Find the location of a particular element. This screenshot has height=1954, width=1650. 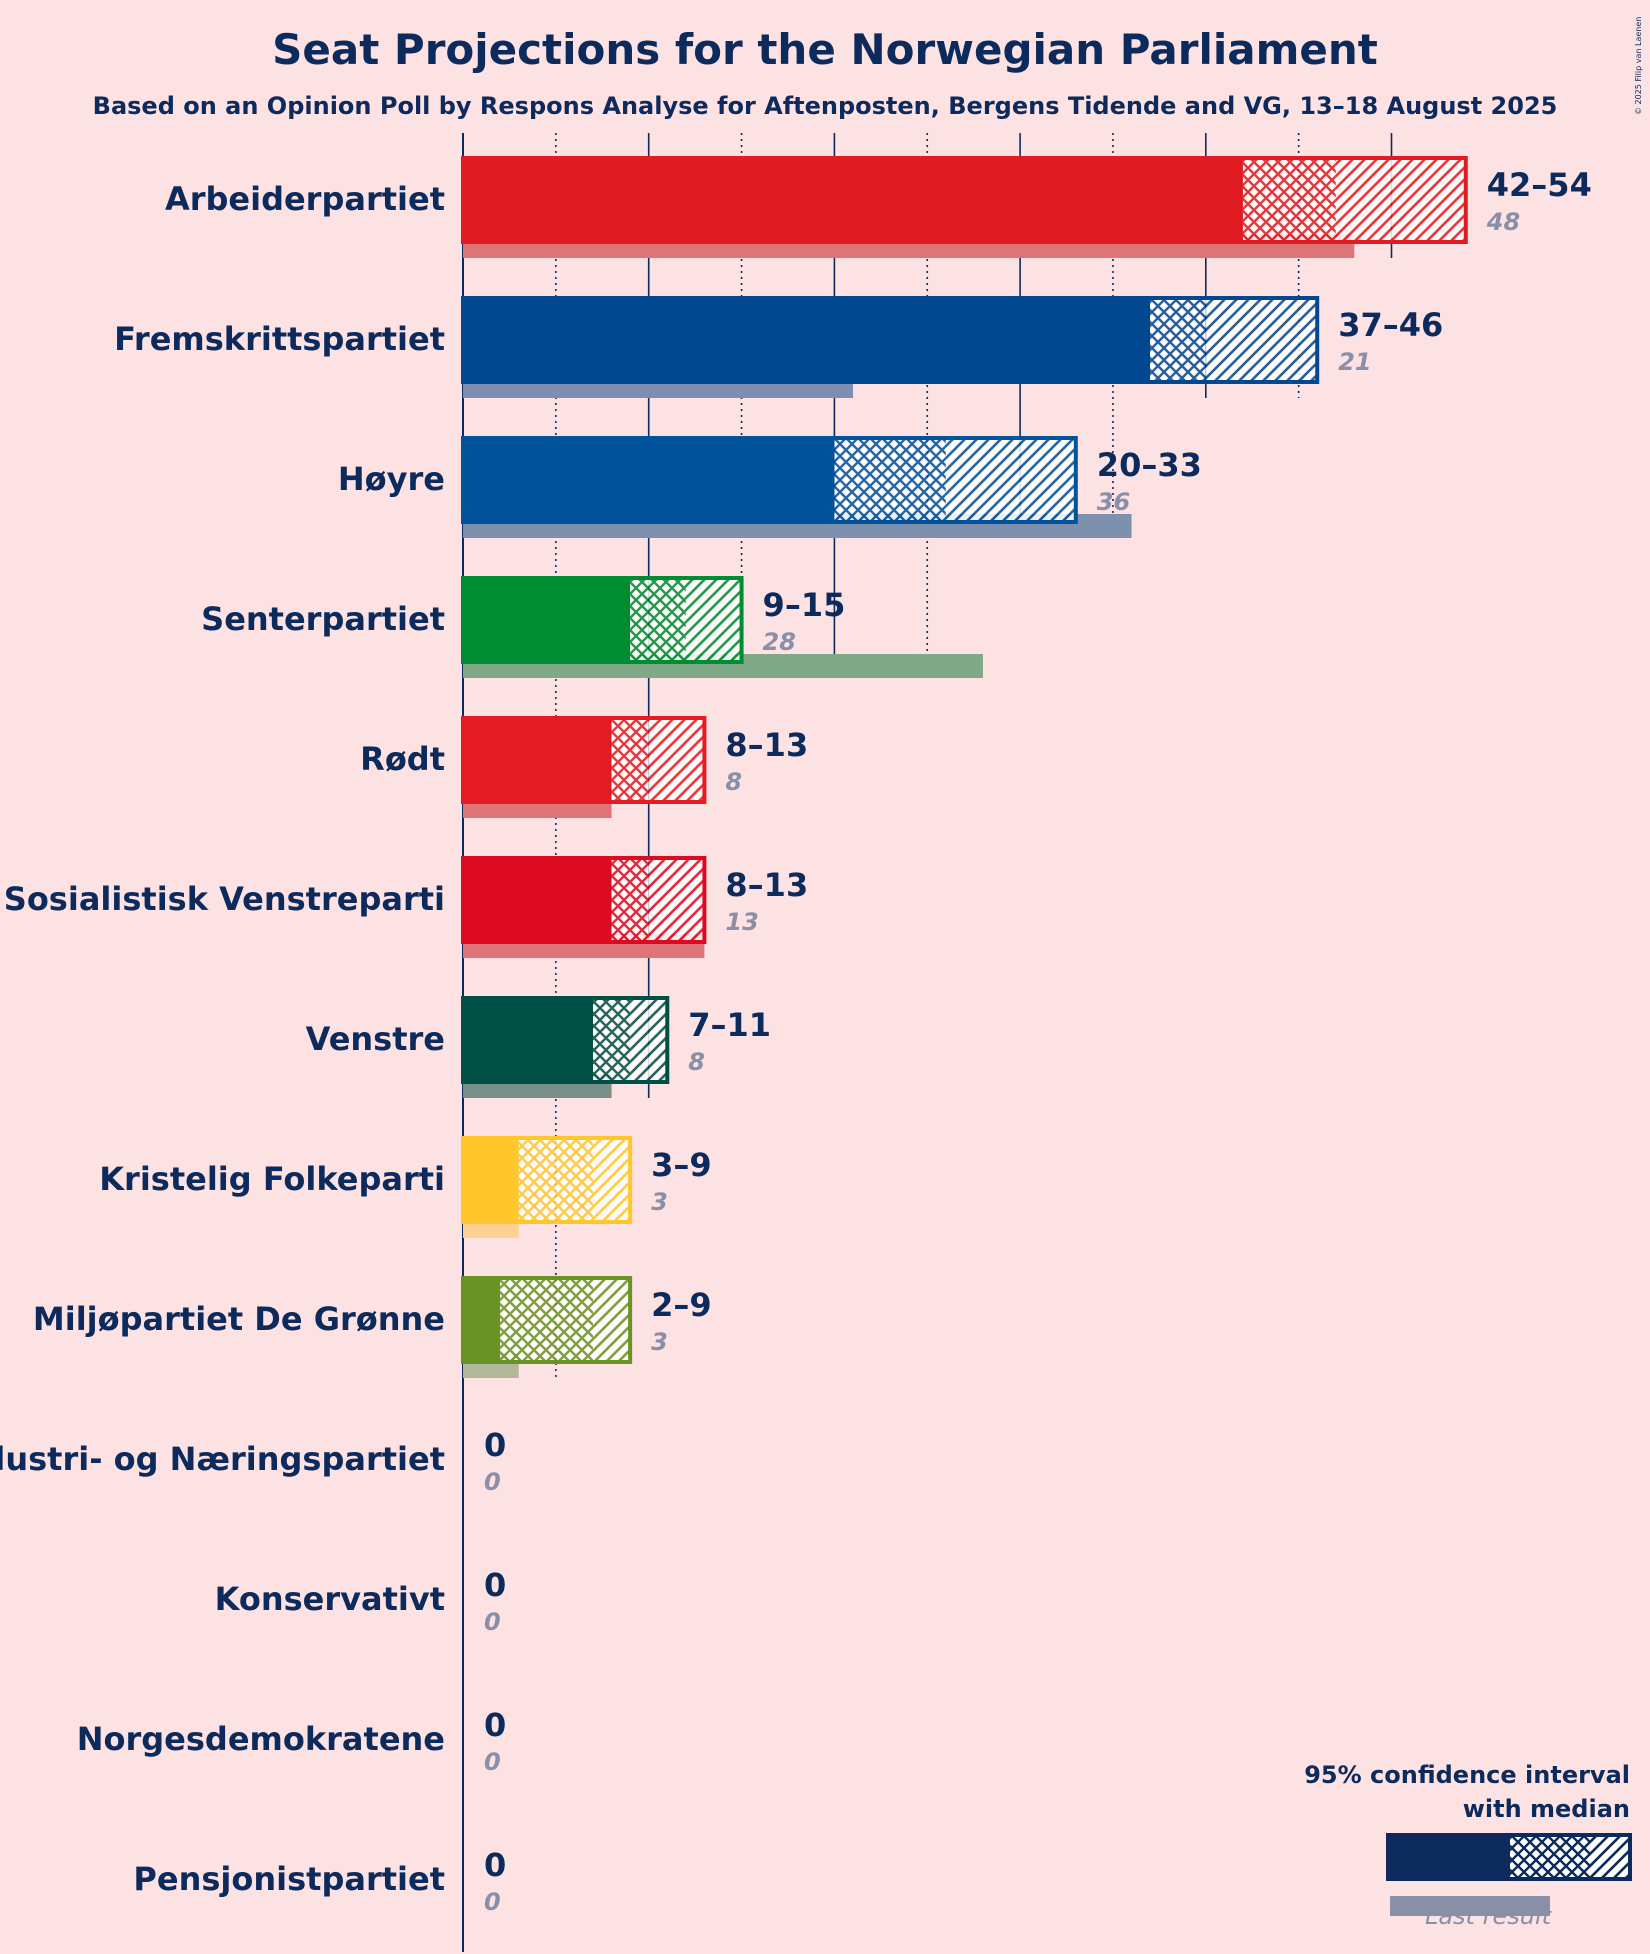

legend-ci-label-1: 95% confidence interval is located at coordinates (1467, 1775).